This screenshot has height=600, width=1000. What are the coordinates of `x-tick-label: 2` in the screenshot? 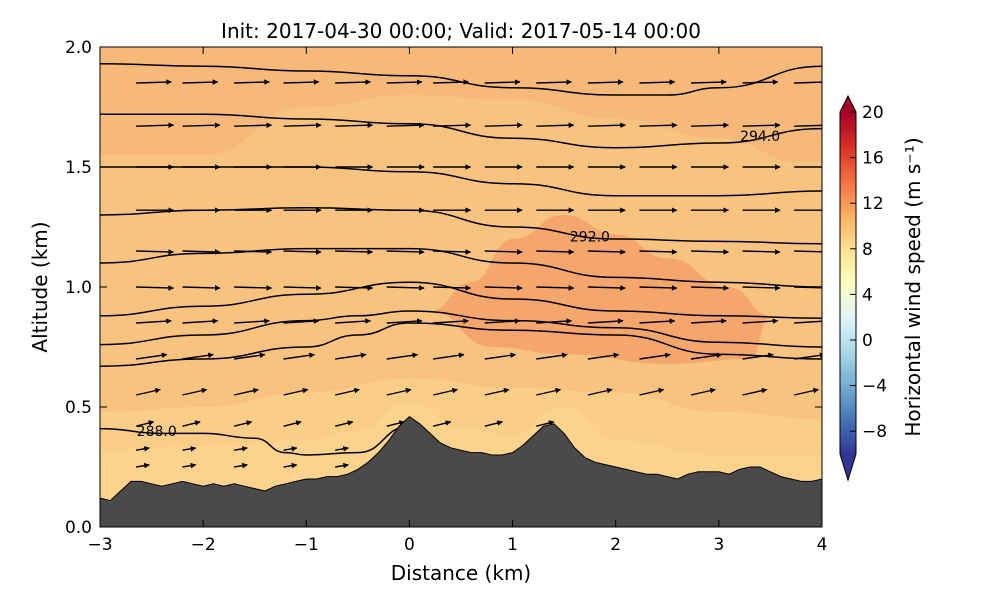 It's located at (615, 545).